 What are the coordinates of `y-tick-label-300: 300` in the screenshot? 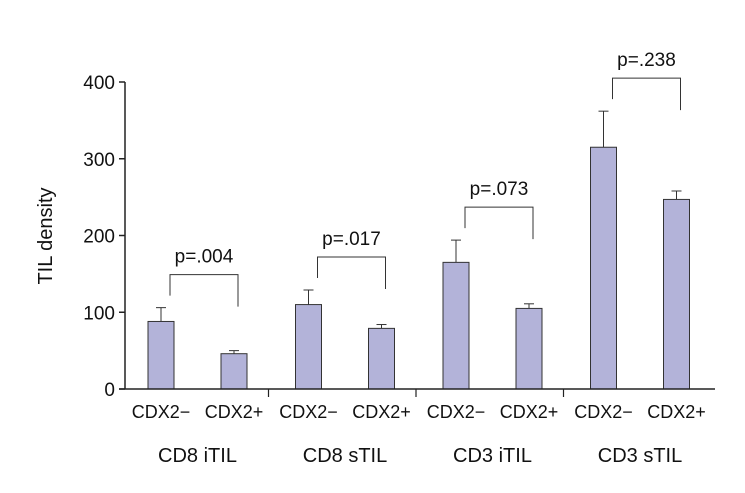 It's located at (99, 160).